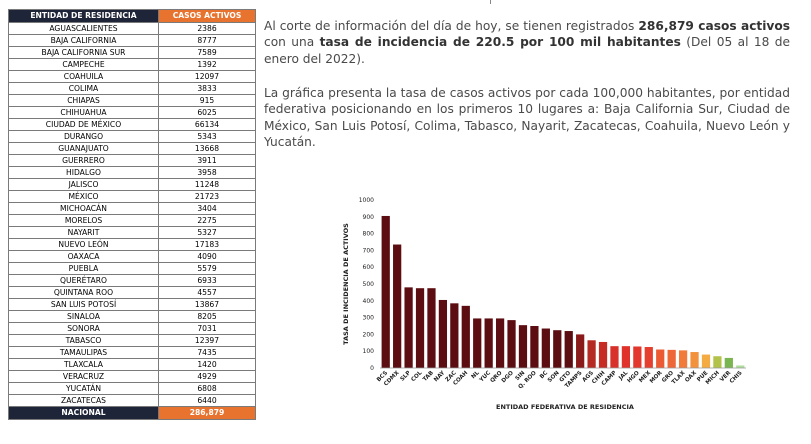  I want to click on x-tick-label: DGO, so click(508, 377).